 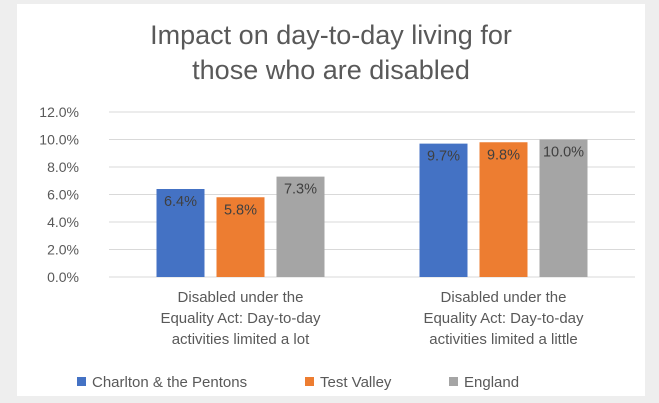 I want to click on y-tick-label: 0.0%, so click(x=63, y=277).